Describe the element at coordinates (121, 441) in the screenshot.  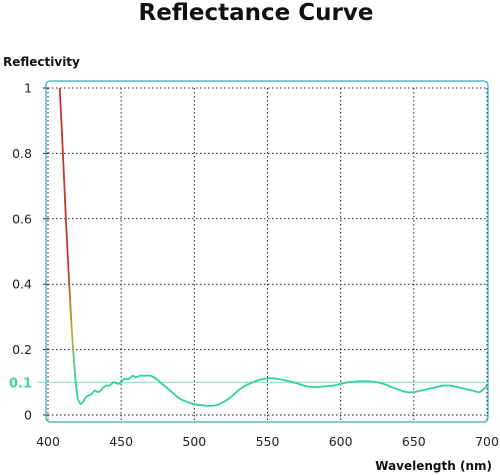
I see `x-tick-label: 450` at that location.